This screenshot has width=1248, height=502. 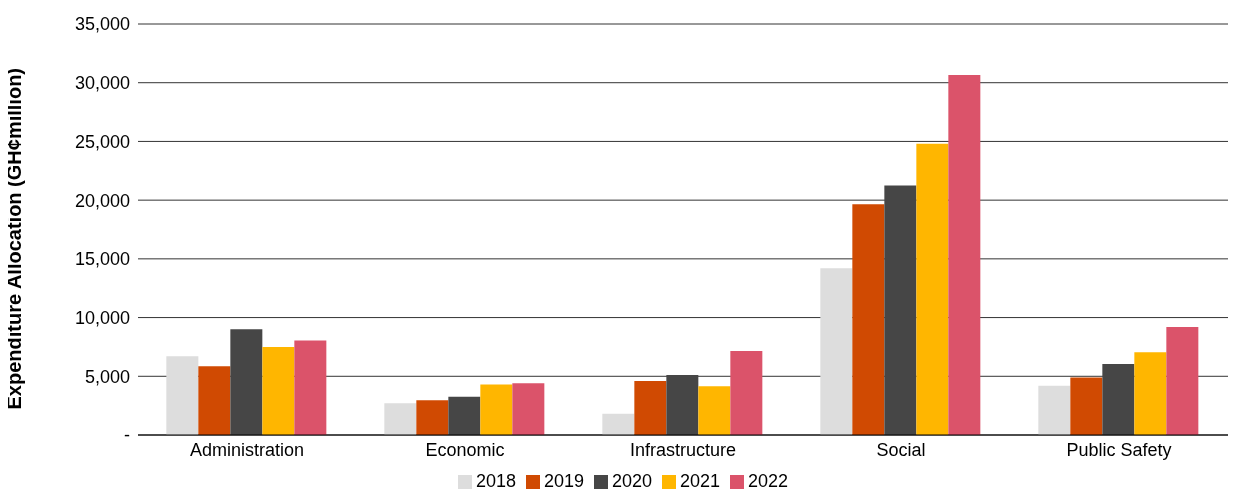 I want to click on y-tick-label: 20,000, so click(x=102, y=200).